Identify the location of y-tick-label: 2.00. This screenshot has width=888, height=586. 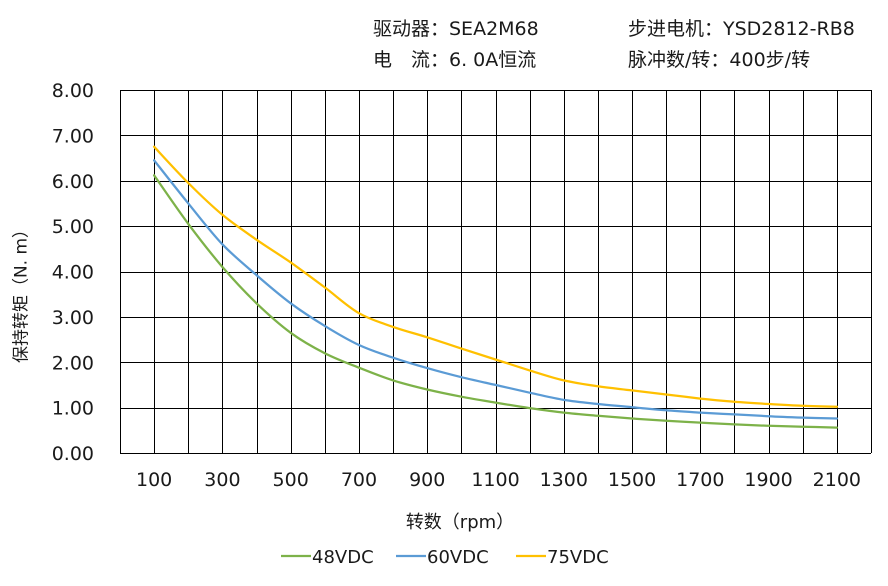
(73, 363).